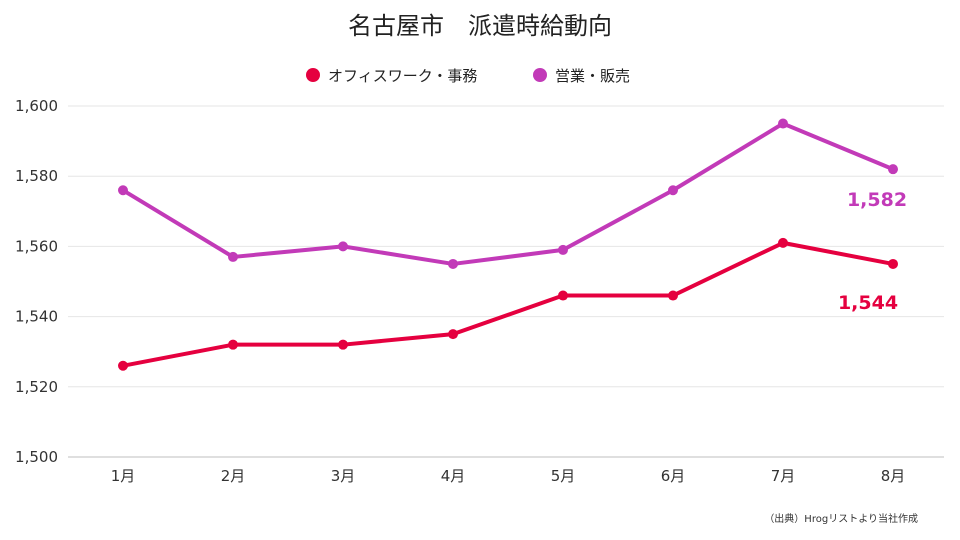 This screenshot has height=540, width=960. What do you see at coordinates (841, 518) in the screenshot?
I see `source-note: （出典）Hrogリストより当社作成` at bounding box center [841, 518].